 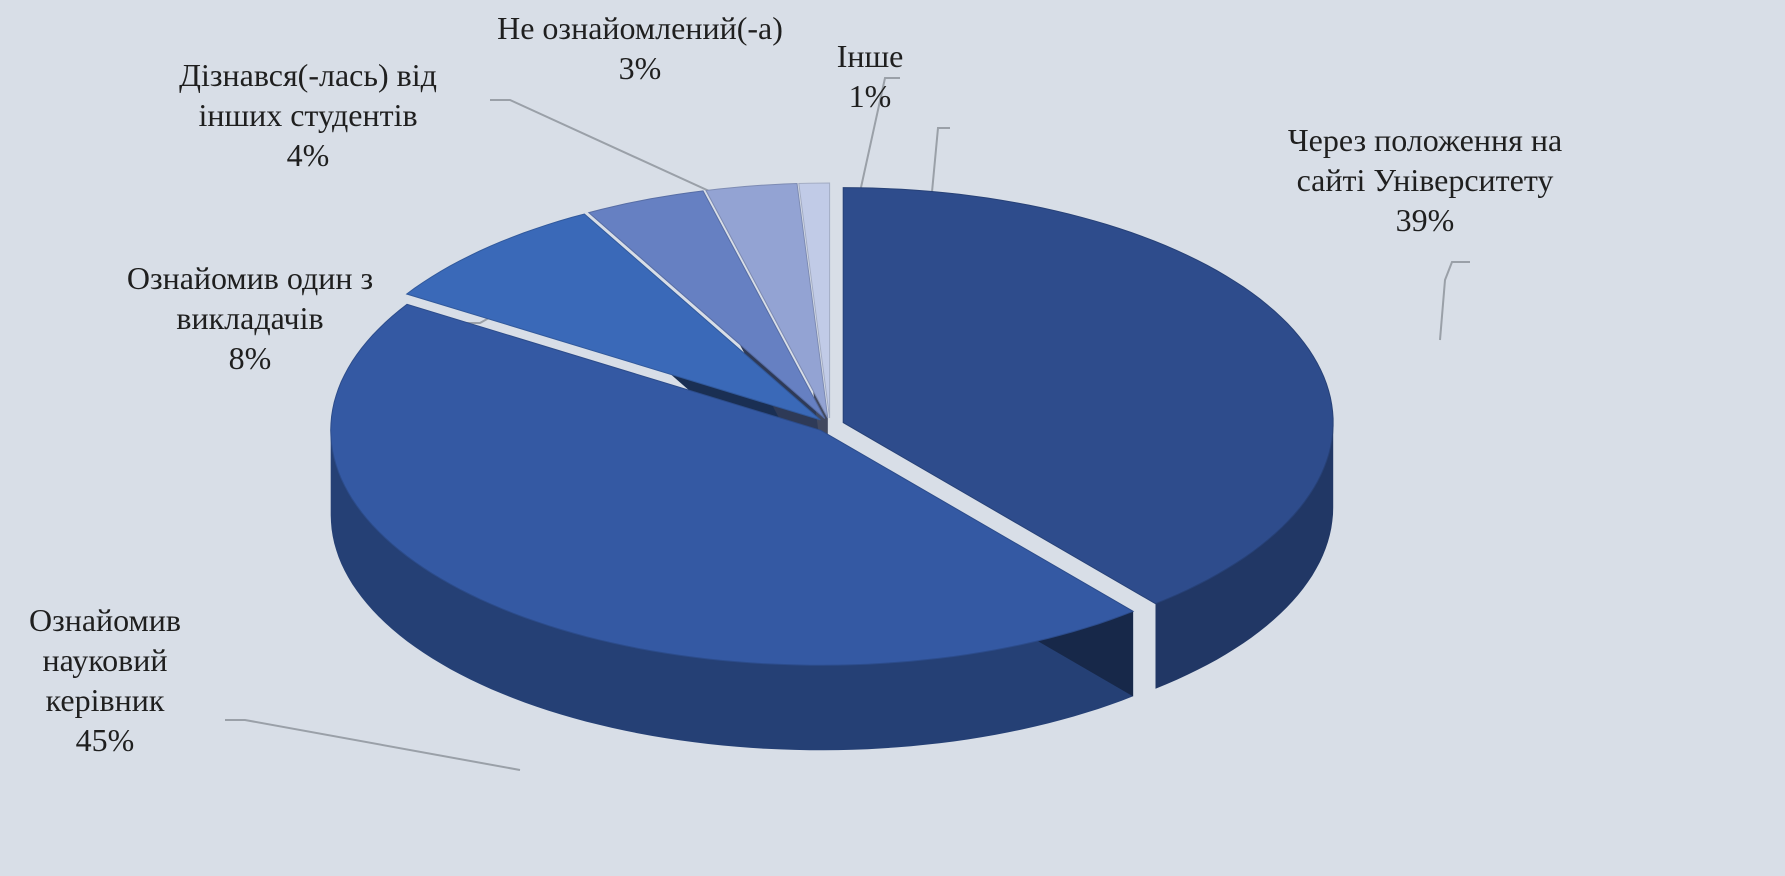 I want to click on data-label: Інше 1%, so click(x=870, y=76).